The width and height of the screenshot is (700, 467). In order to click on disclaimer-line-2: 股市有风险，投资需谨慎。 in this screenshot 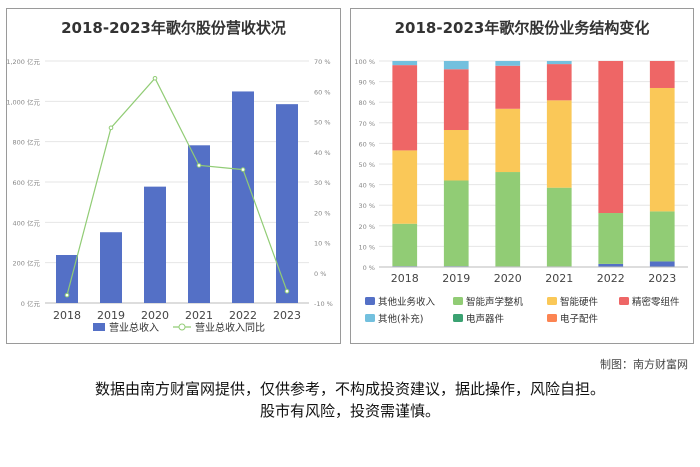, I will do `click(349, 411)`.